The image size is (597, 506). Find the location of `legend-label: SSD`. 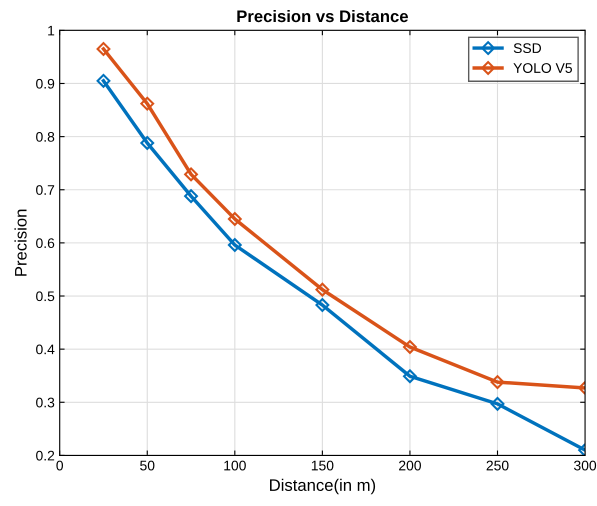

legend-label: SSD is located at coordinates (528, 48).